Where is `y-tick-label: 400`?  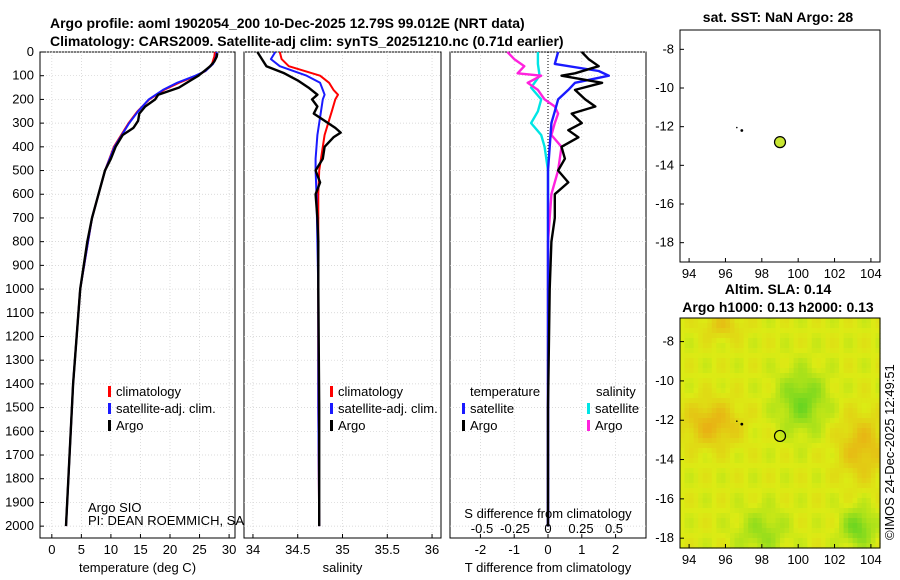
y-tick-label: 400 is located at coordinates (23, 146).